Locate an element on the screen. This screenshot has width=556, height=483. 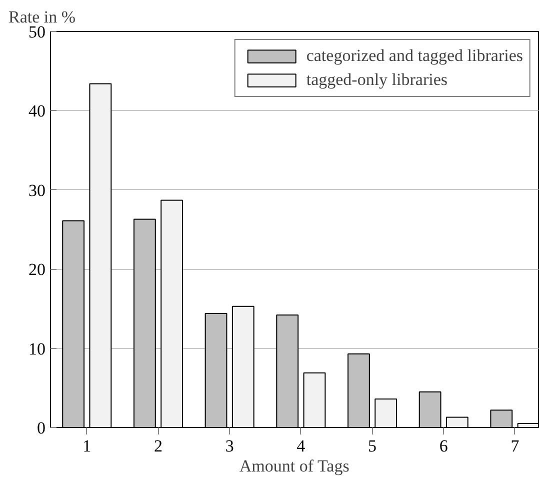
x-axis-title: Amount of Tags is located at coordinates (294, 466).